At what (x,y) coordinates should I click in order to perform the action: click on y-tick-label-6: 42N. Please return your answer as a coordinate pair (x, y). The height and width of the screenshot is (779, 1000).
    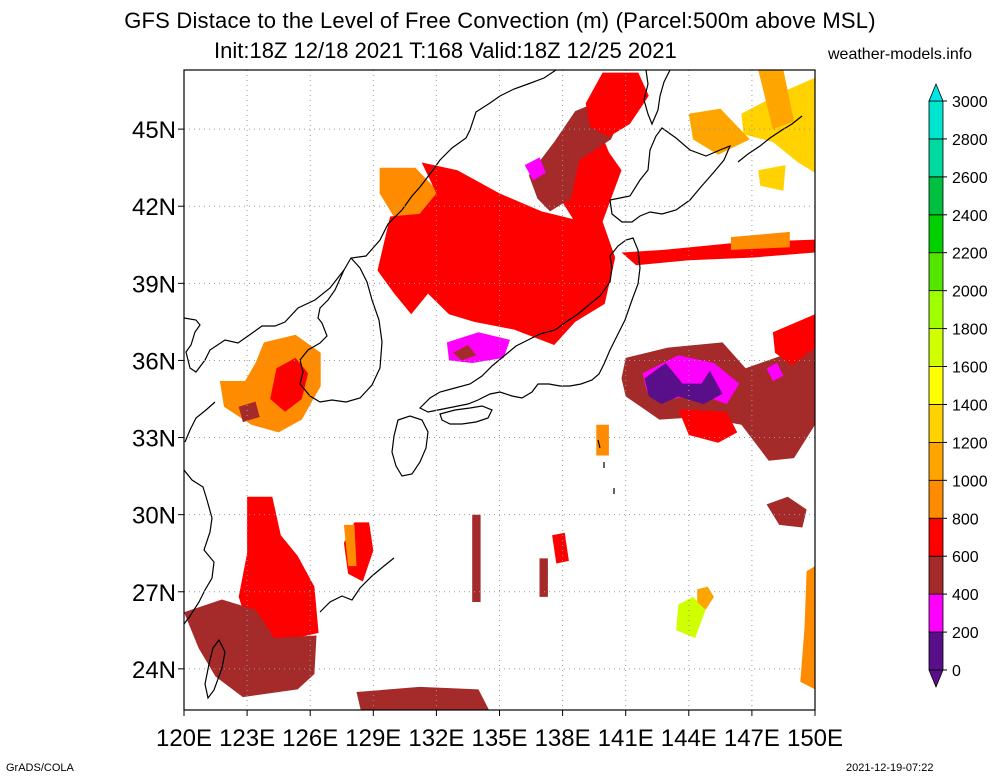
    Looking at the image, I should click on (154, 207).